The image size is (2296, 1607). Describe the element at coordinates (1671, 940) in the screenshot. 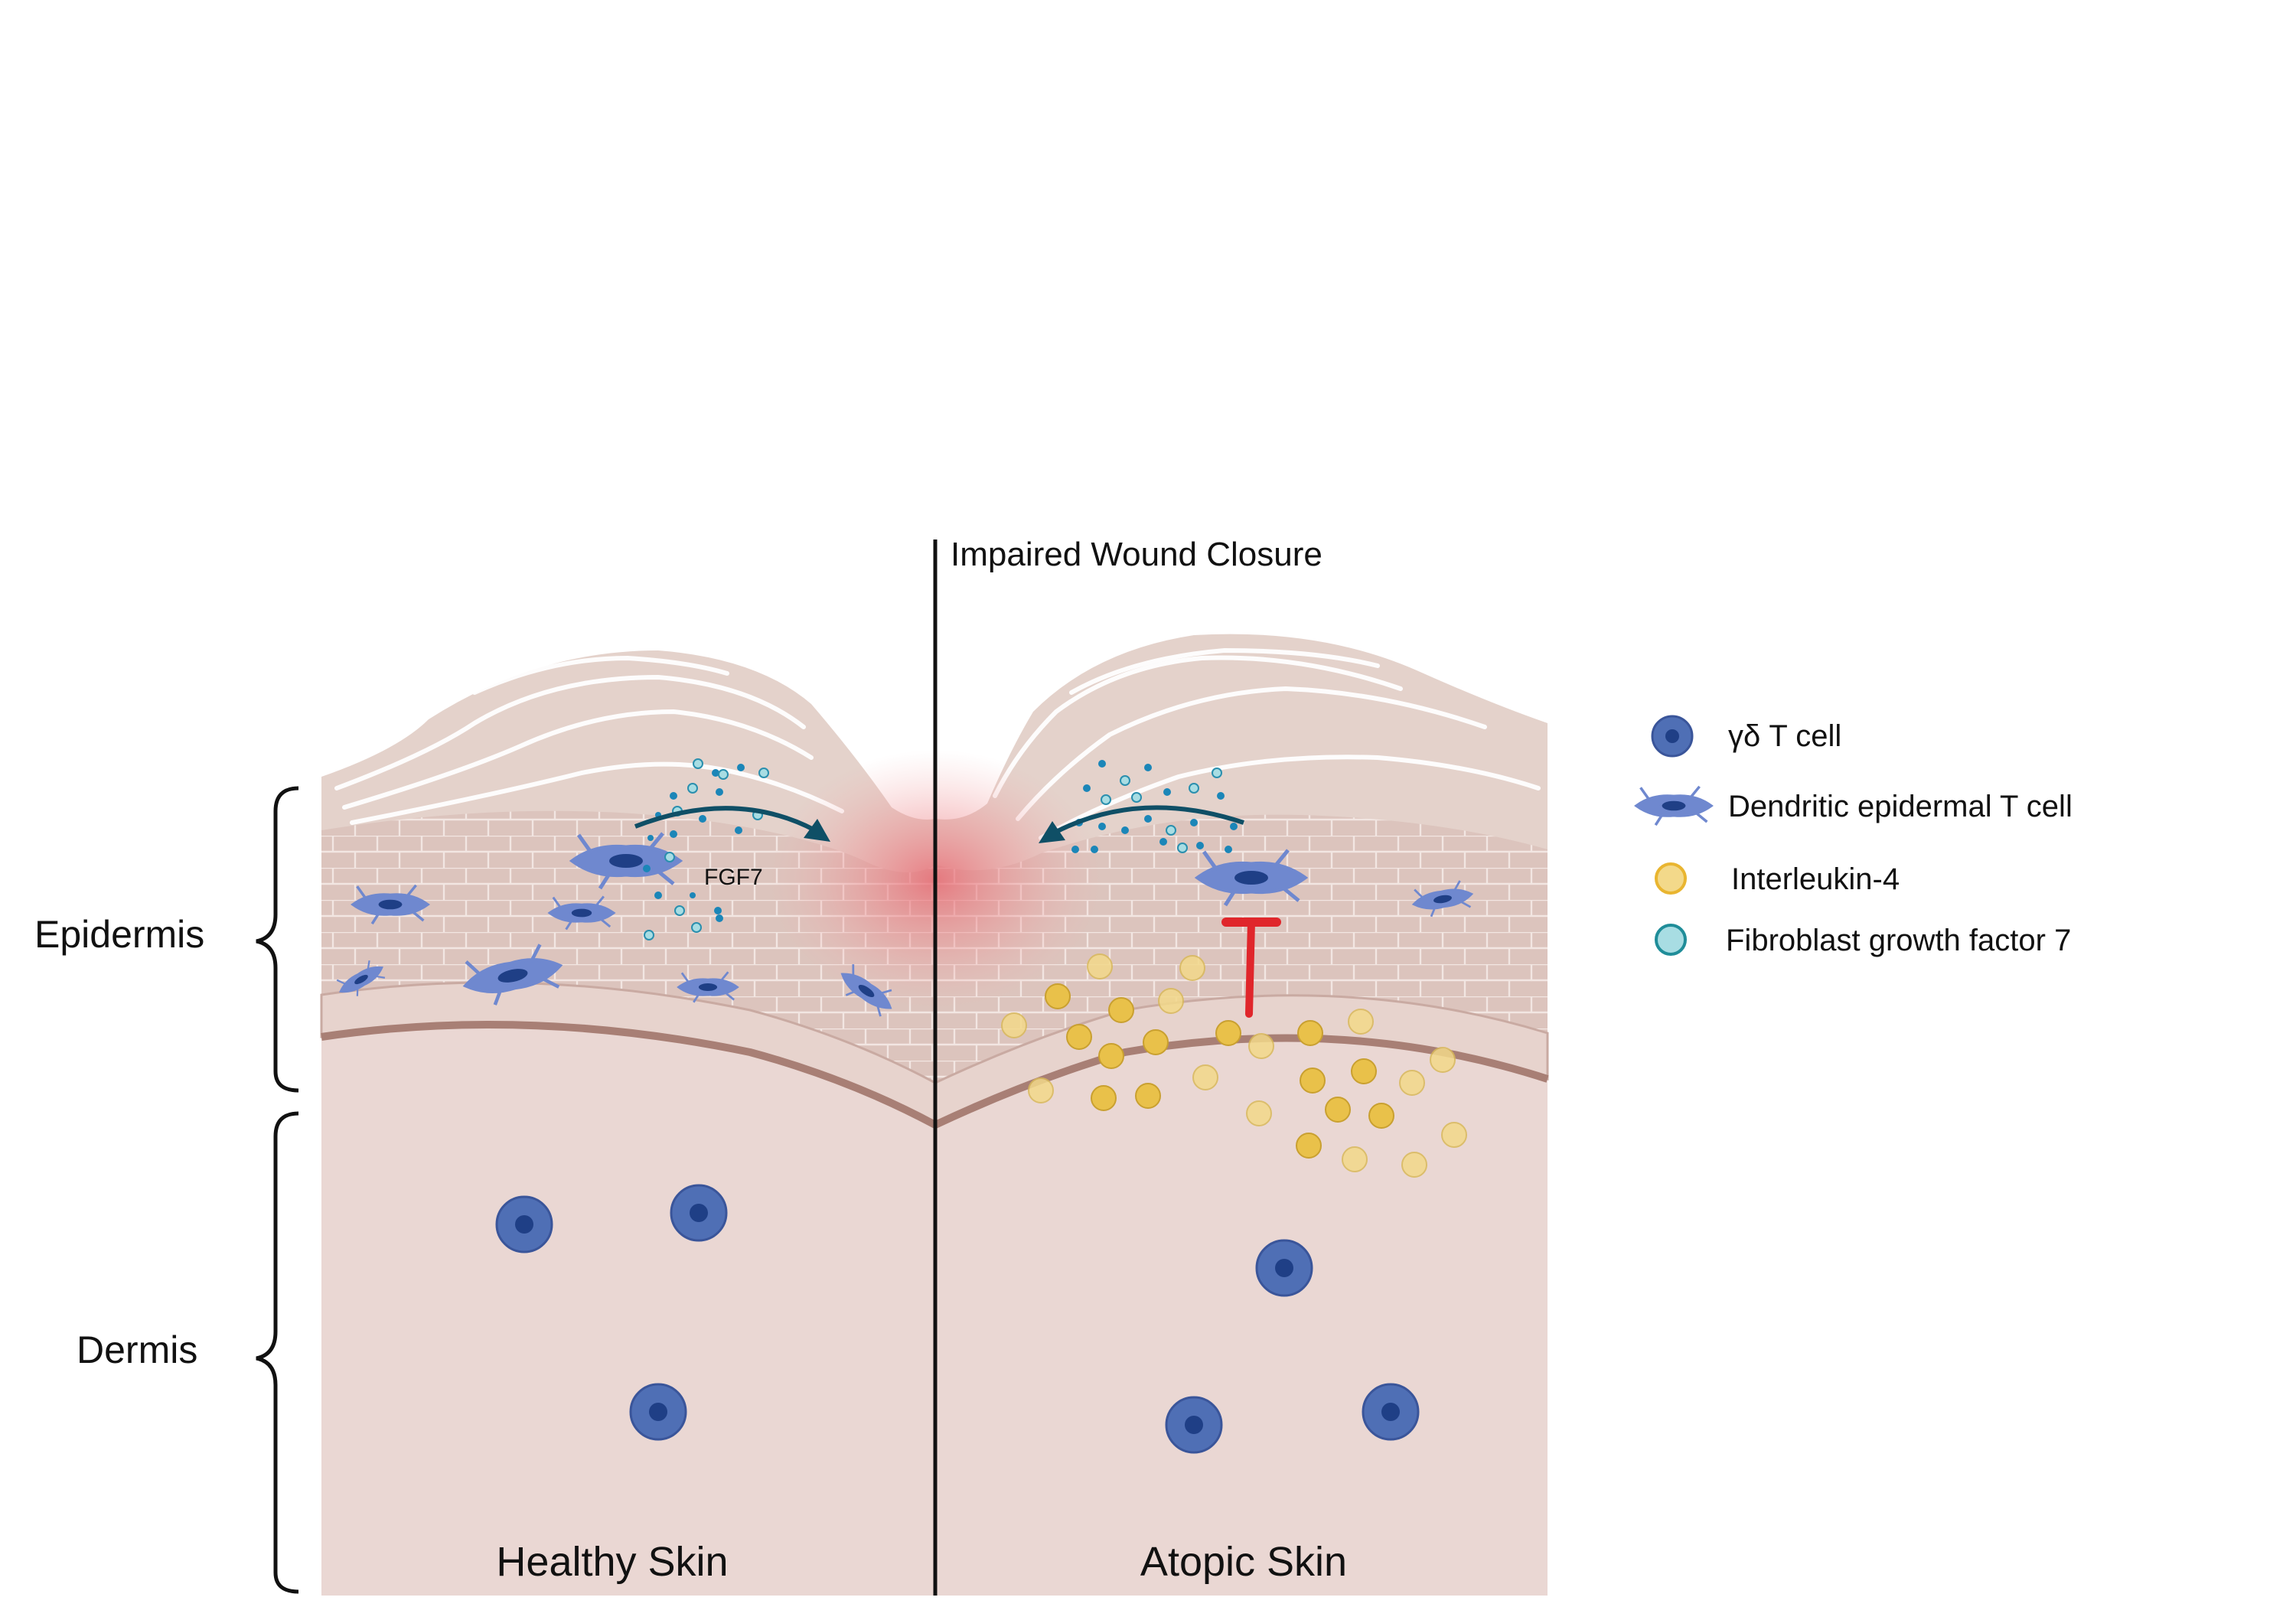

I see `fgf7-molecule-icon` at that location.